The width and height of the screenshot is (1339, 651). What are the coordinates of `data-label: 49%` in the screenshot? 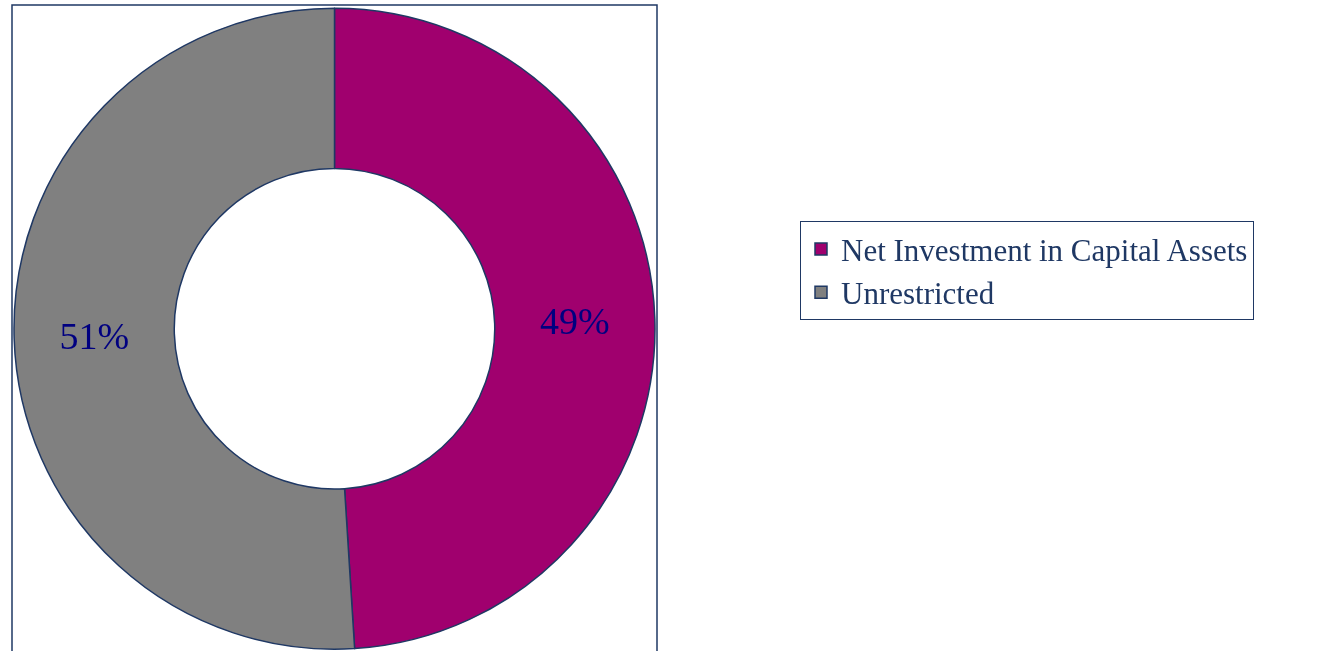 It's located at (574, 321).